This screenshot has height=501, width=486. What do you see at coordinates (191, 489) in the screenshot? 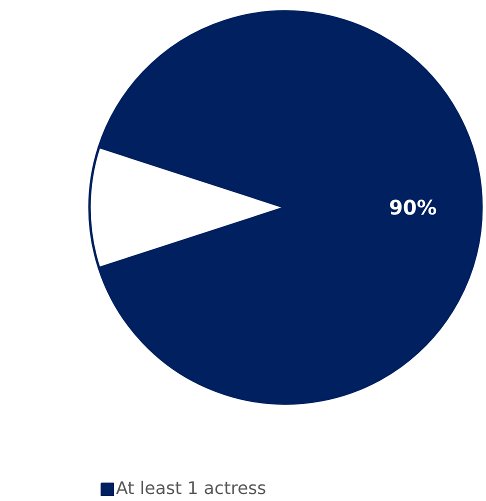
I see `legend-label: At least 1 actress` at bounding box center [191, 489].